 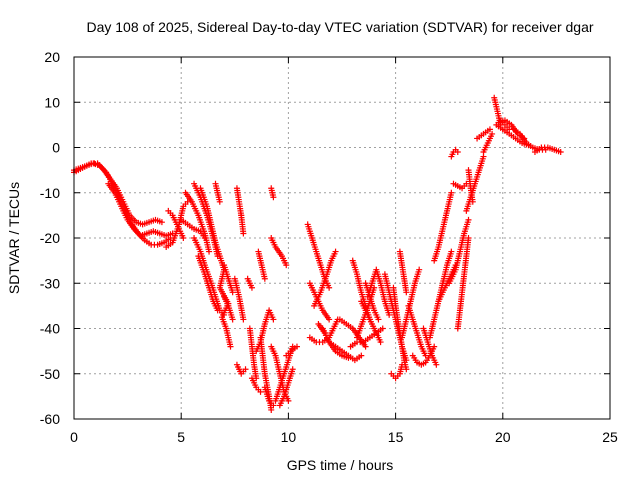 I want to click on y-tick-label: -50, so click(x=50, y=374).